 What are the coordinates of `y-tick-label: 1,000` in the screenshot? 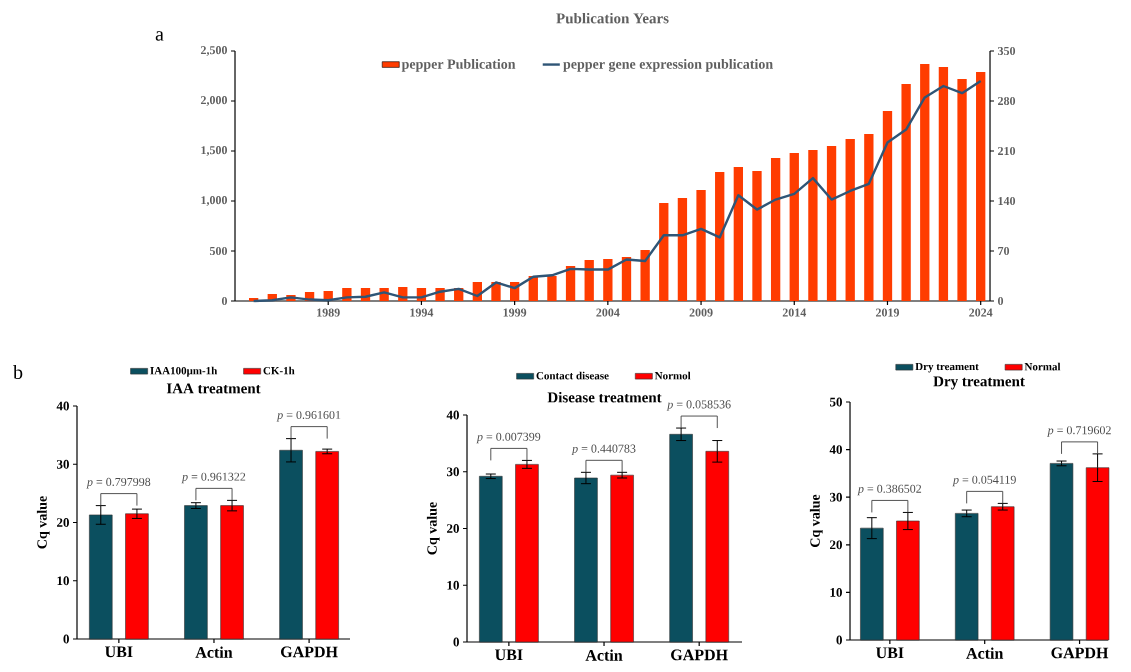 It's located at (214, 201).